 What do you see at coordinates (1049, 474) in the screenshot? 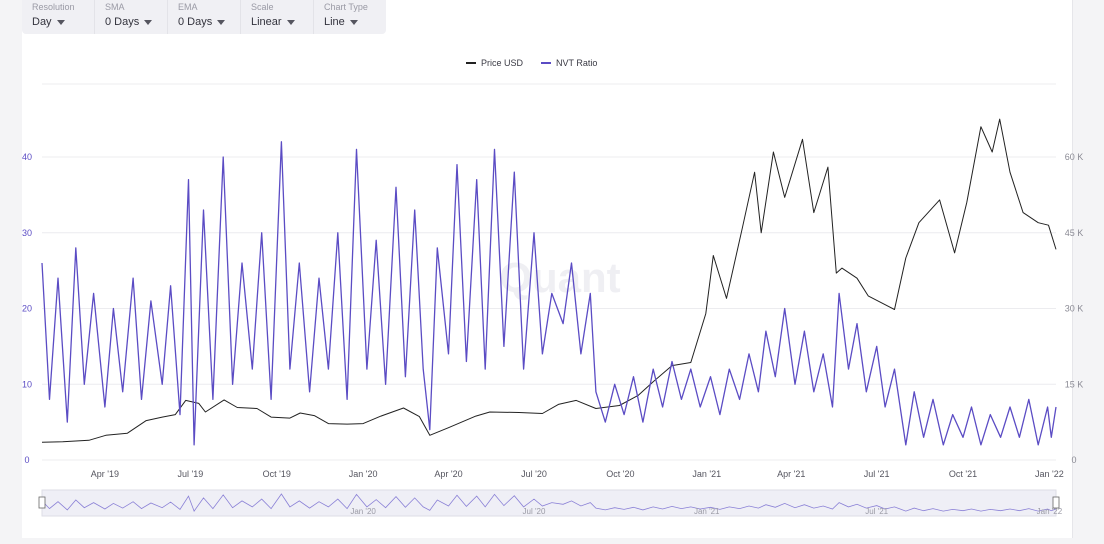
I see `x-tick-label: Jan '22` at bounding box center [1049, 474].